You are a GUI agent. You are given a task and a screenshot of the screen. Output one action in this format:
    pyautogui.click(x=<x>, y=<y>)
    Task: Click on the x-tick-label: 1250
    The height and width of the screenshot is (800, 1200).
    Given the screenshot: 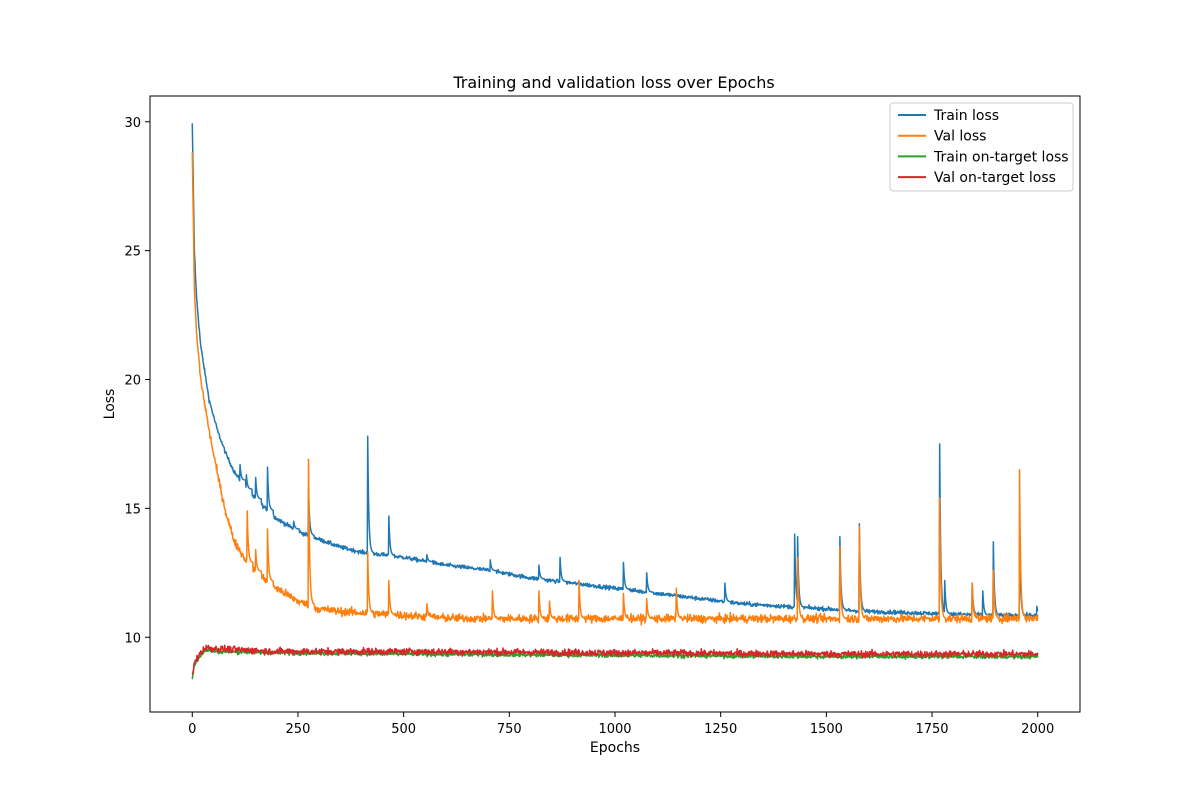 What is the action you would take?
    pyautogui.click(x=720, y=729)
    